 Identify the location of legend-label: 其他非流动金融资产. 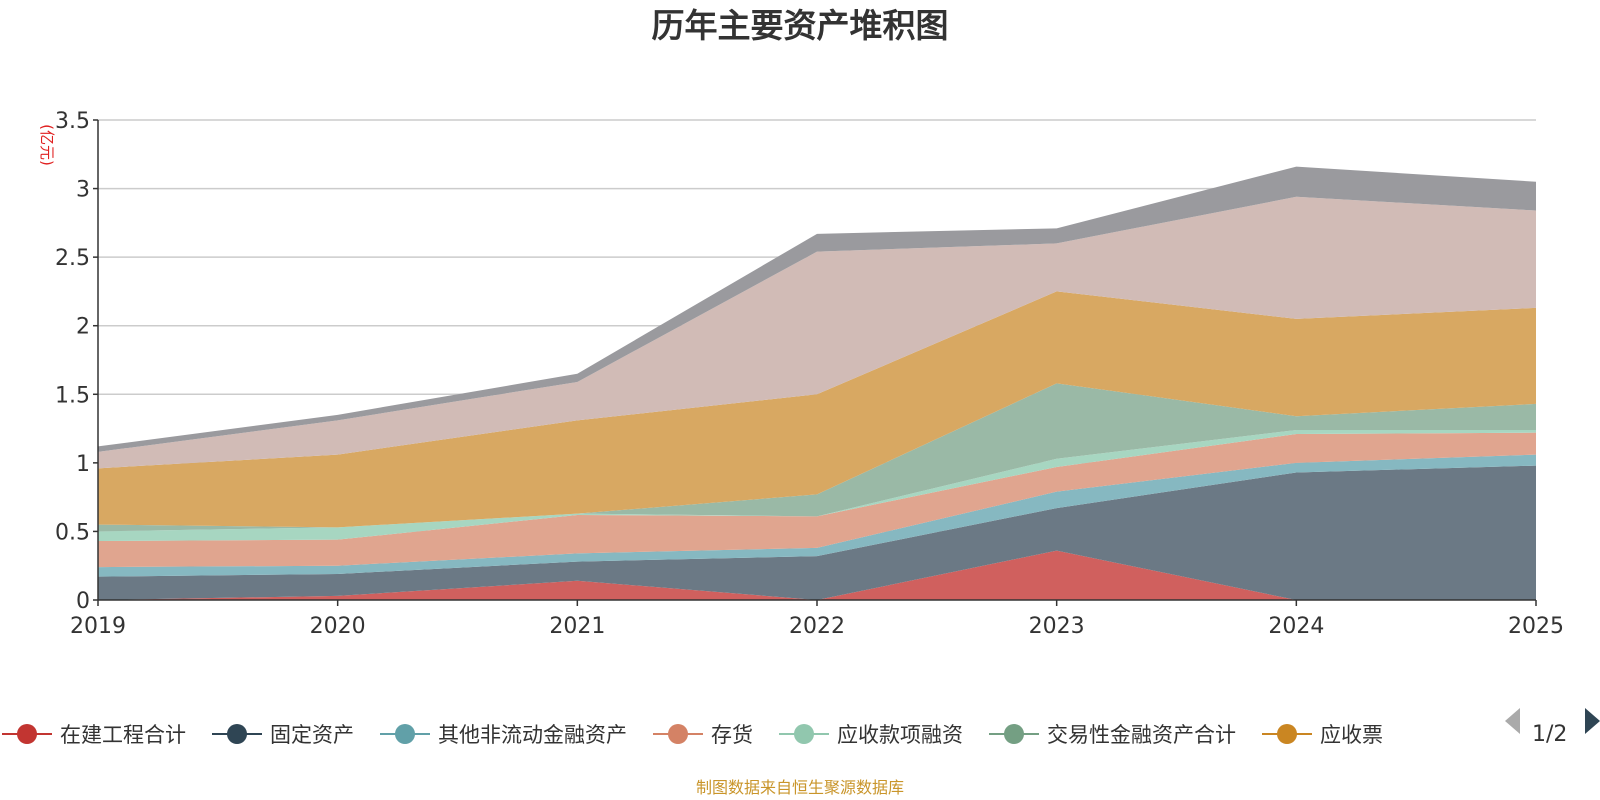
(532, 735).